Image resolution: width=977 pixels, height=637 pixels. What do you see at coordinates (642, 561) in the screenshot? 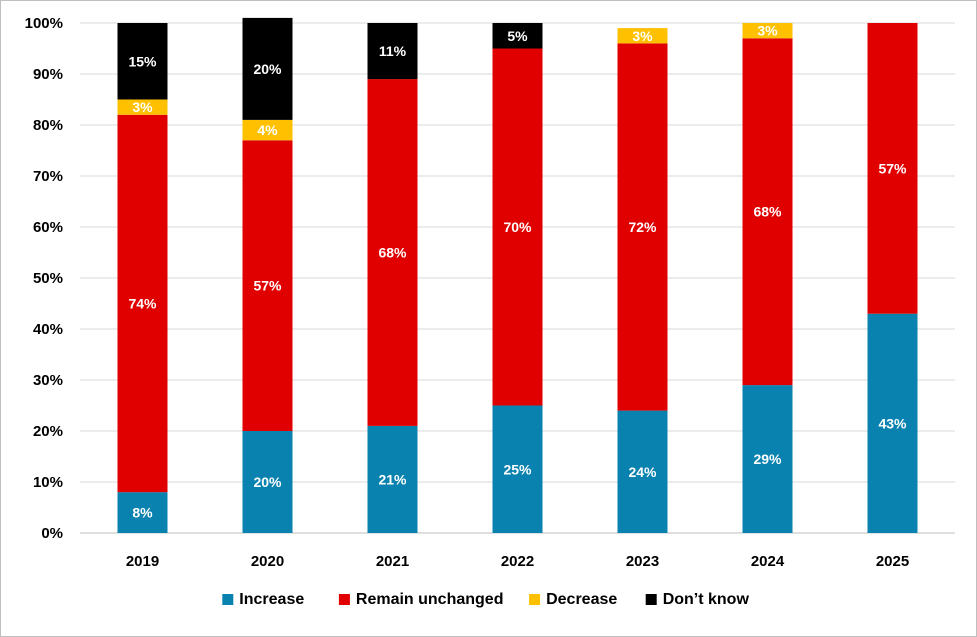
I see `x-tick-label: 2023` at bounding box center [642, 561].